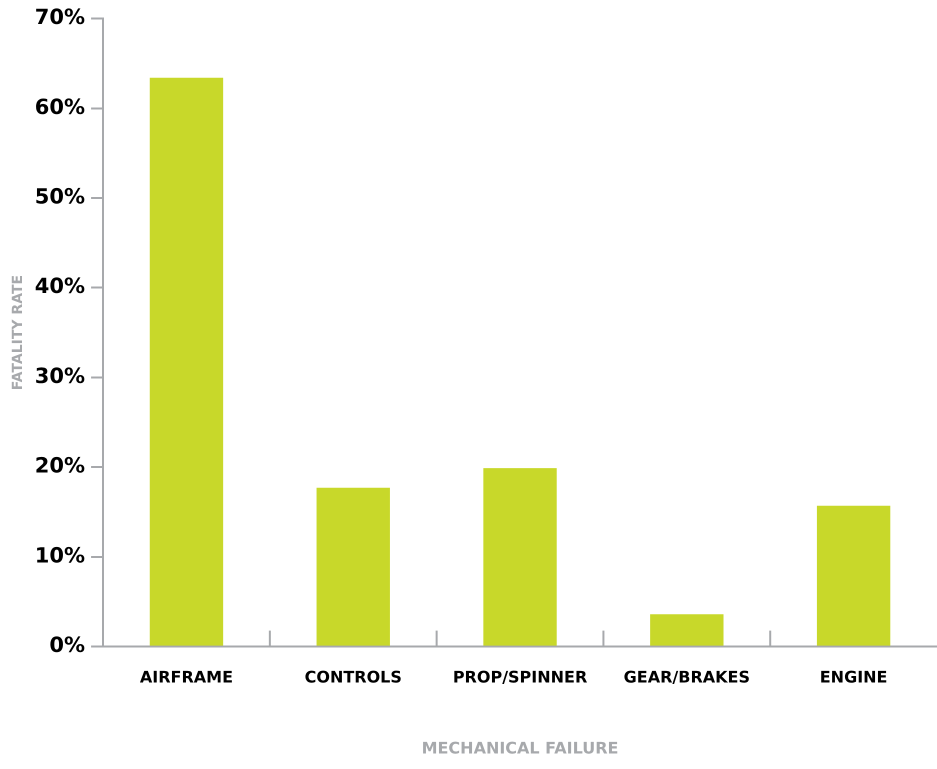 The height and width of the screenshot is (769, 937). What do you see at coordinates (353, 676) in the screenshot?
I see `x-tick-label: CONTROLS` at bounding box center [353, 676].